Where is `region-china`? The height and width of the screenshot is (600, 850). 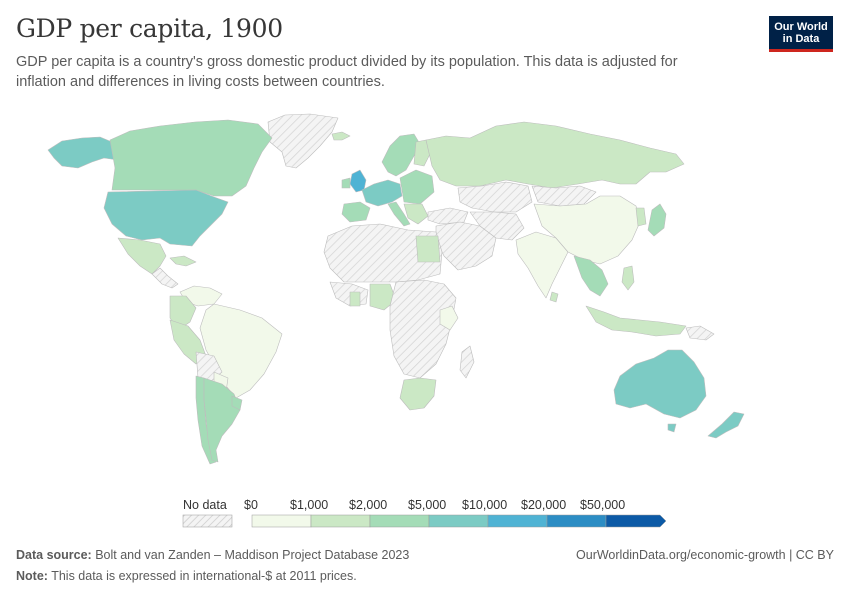
region-china is located at coordinates (587, 230).